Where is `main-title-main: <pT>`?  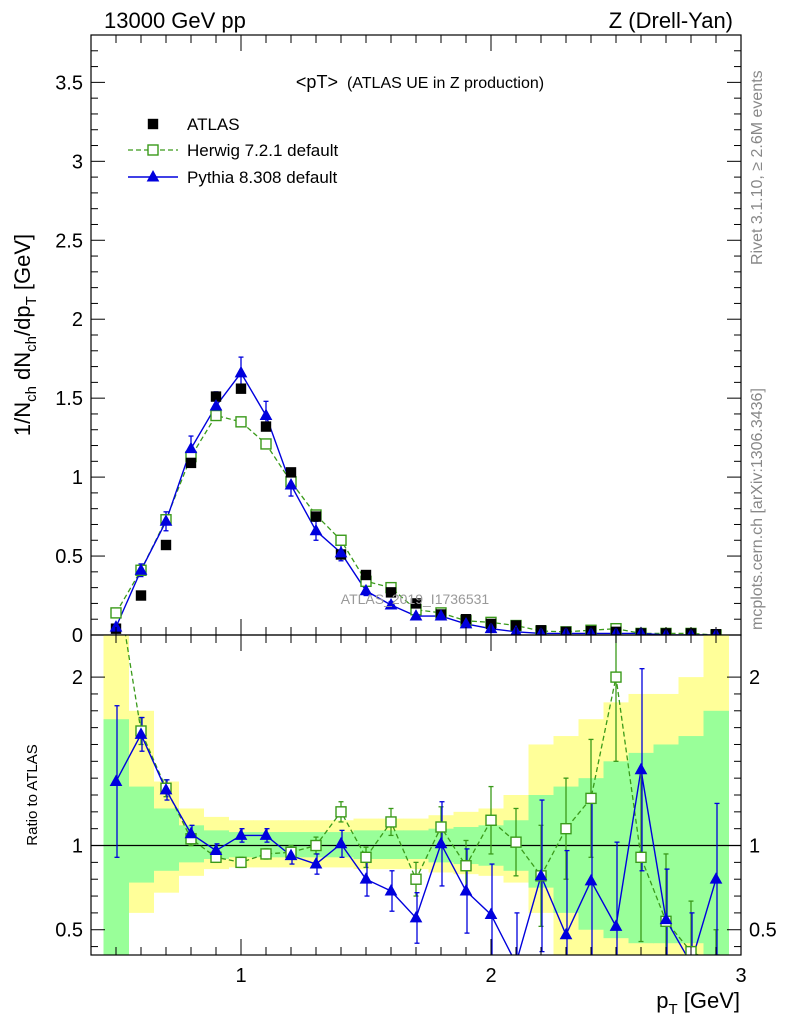 main-title-main: <pT> is located at coordinates (317, 82).